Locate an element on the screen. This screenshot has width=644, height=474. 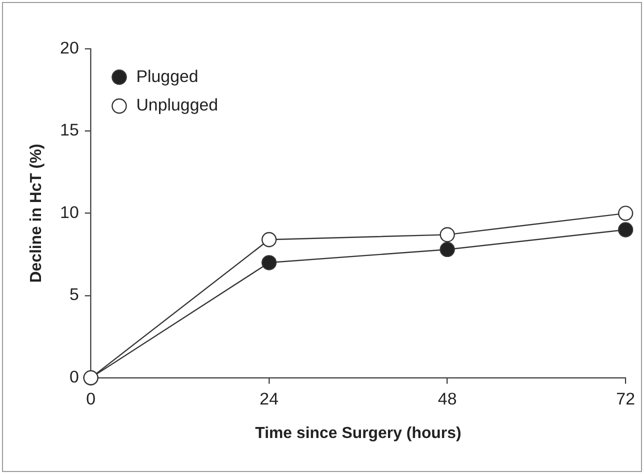
y-tick-label: 15 is located at coordinates (69, 130).